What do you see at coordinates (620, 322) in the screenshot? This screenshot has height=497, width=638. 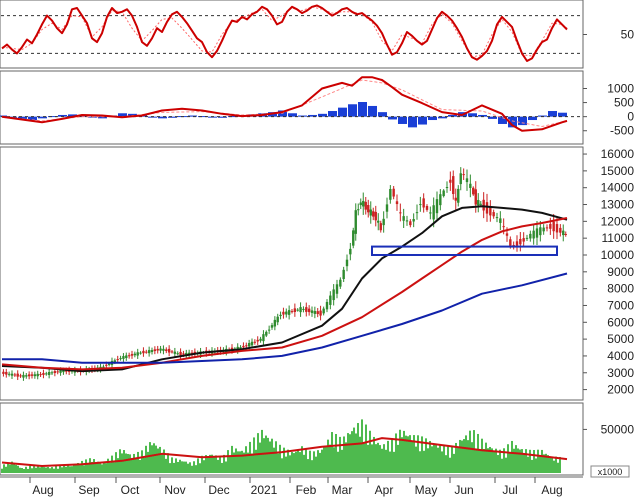 I see `price-tick-label: 6000` at bounding box center [620, 322].